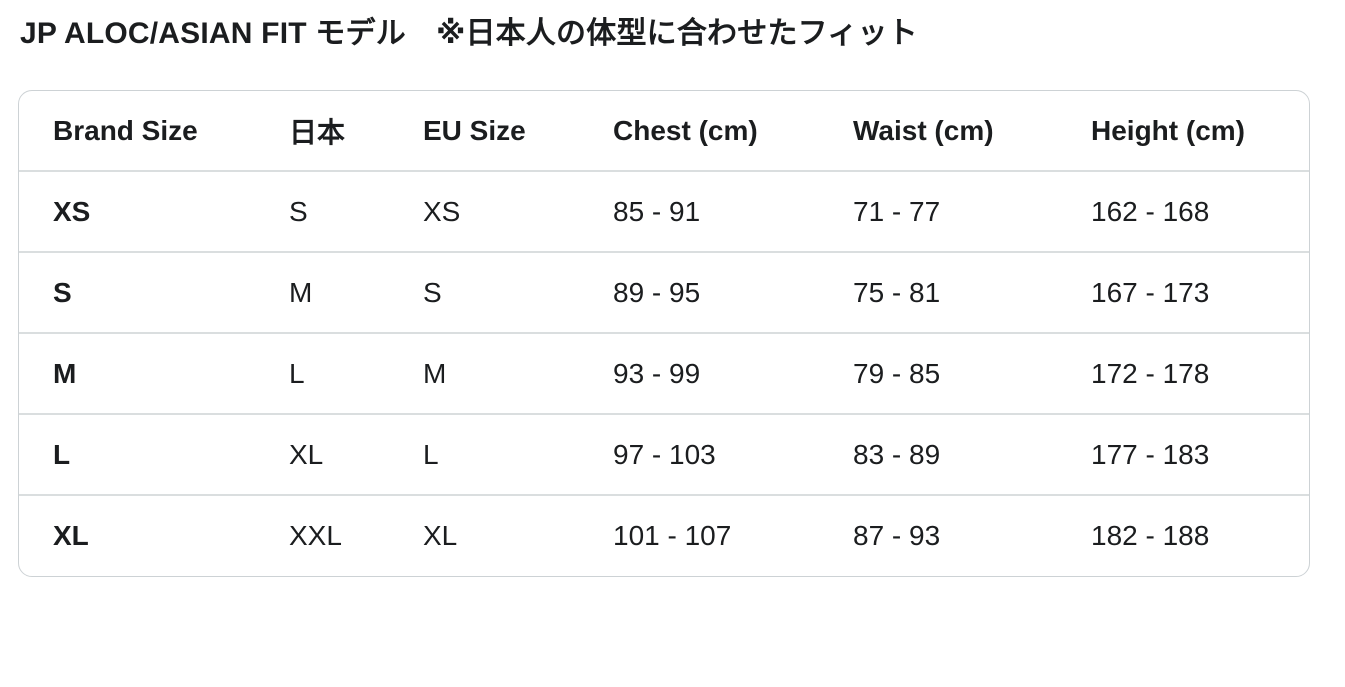  Describe the element at coordinates (65, 373) in the screenshot. I see `cell-brand-size: M` at that location.